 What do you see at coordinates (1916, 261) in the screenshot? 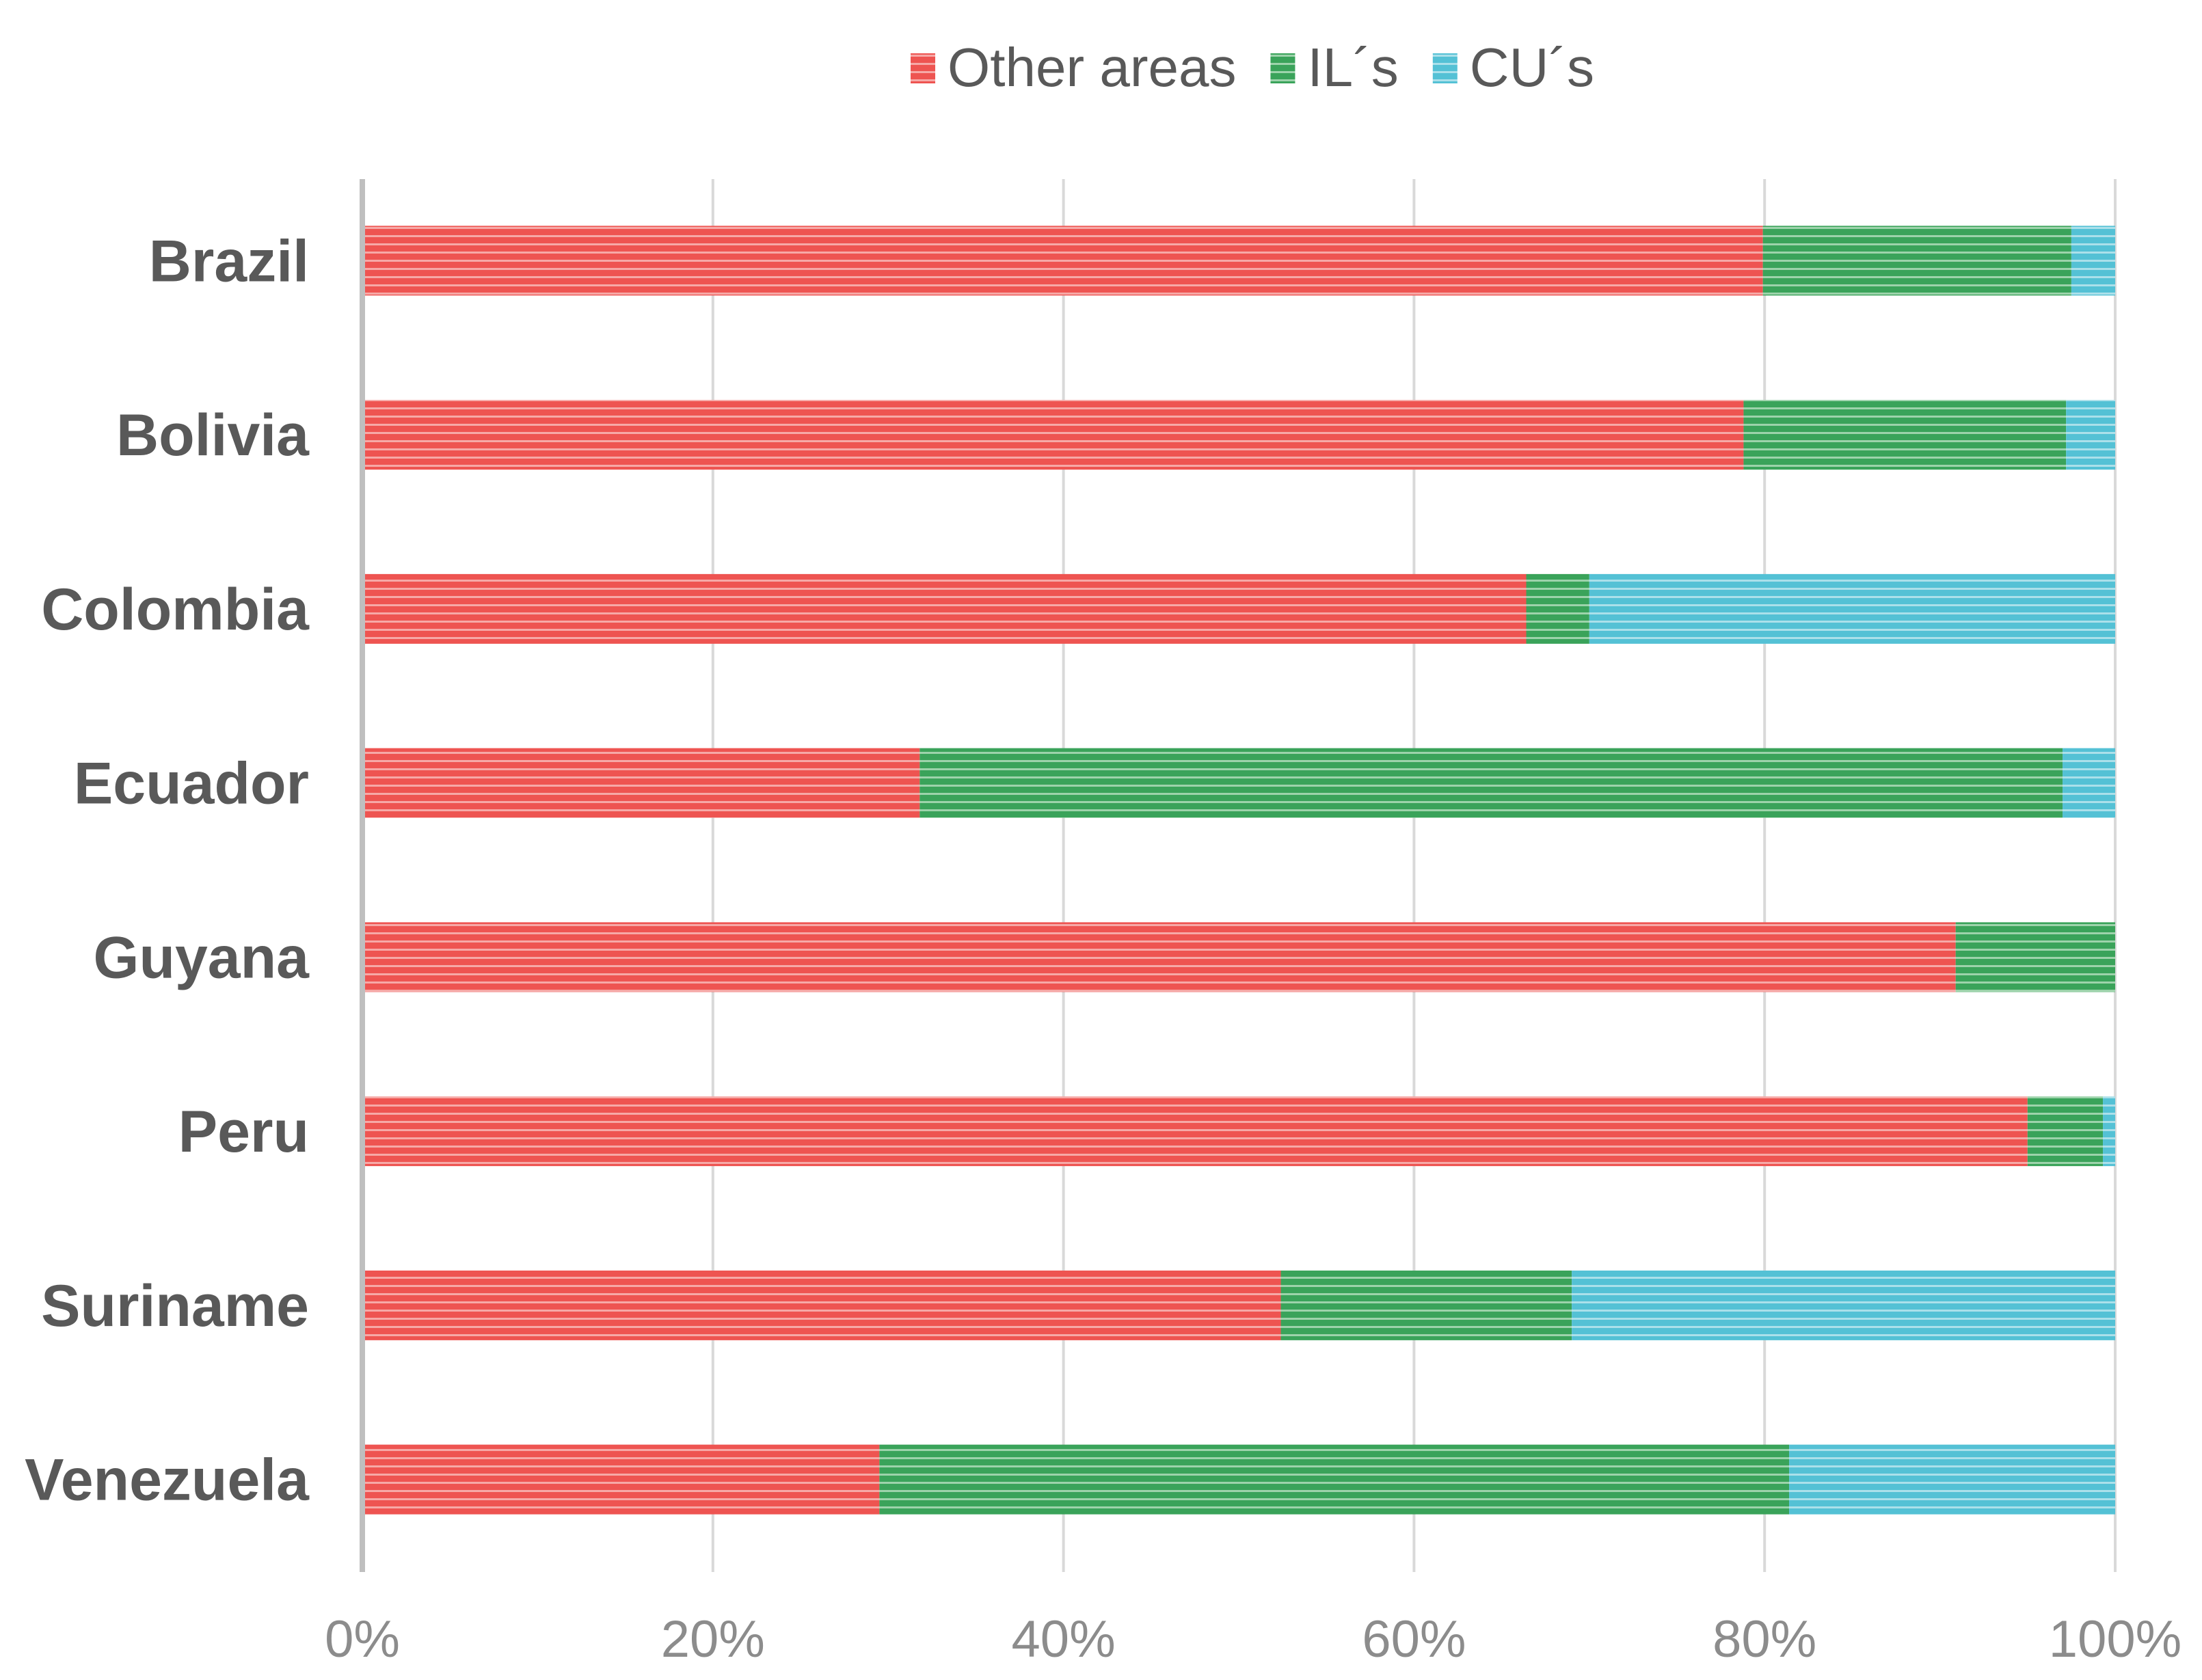
I see `bar-brazil-il-s` at bounding box center [1916, 261].